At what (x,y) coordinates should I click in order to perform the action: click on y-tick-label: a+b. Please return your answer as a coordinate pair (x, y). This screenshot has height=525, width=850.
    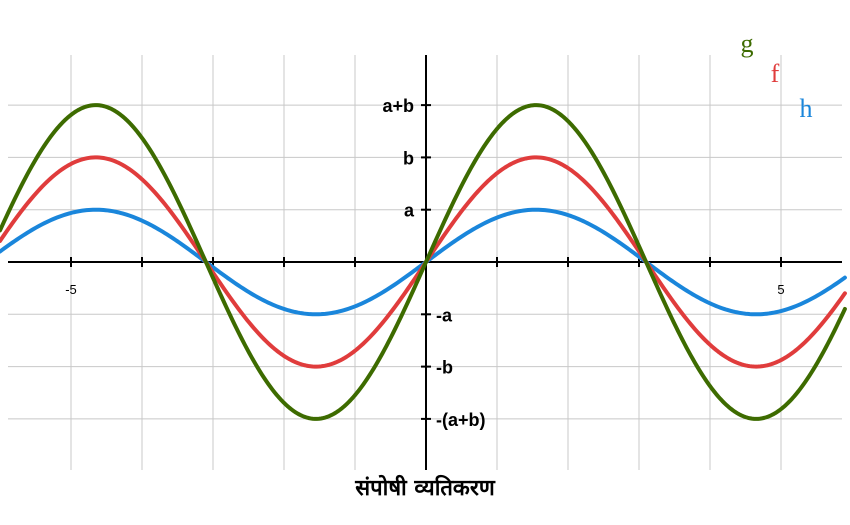
    Looking at the image, I should click on (398, 106).